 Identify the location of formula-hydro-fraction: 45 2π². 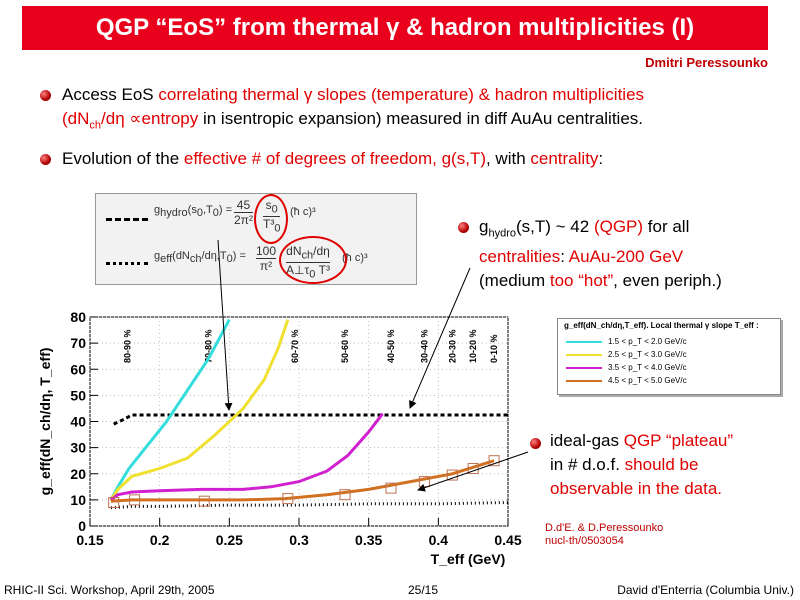
(243, 212).